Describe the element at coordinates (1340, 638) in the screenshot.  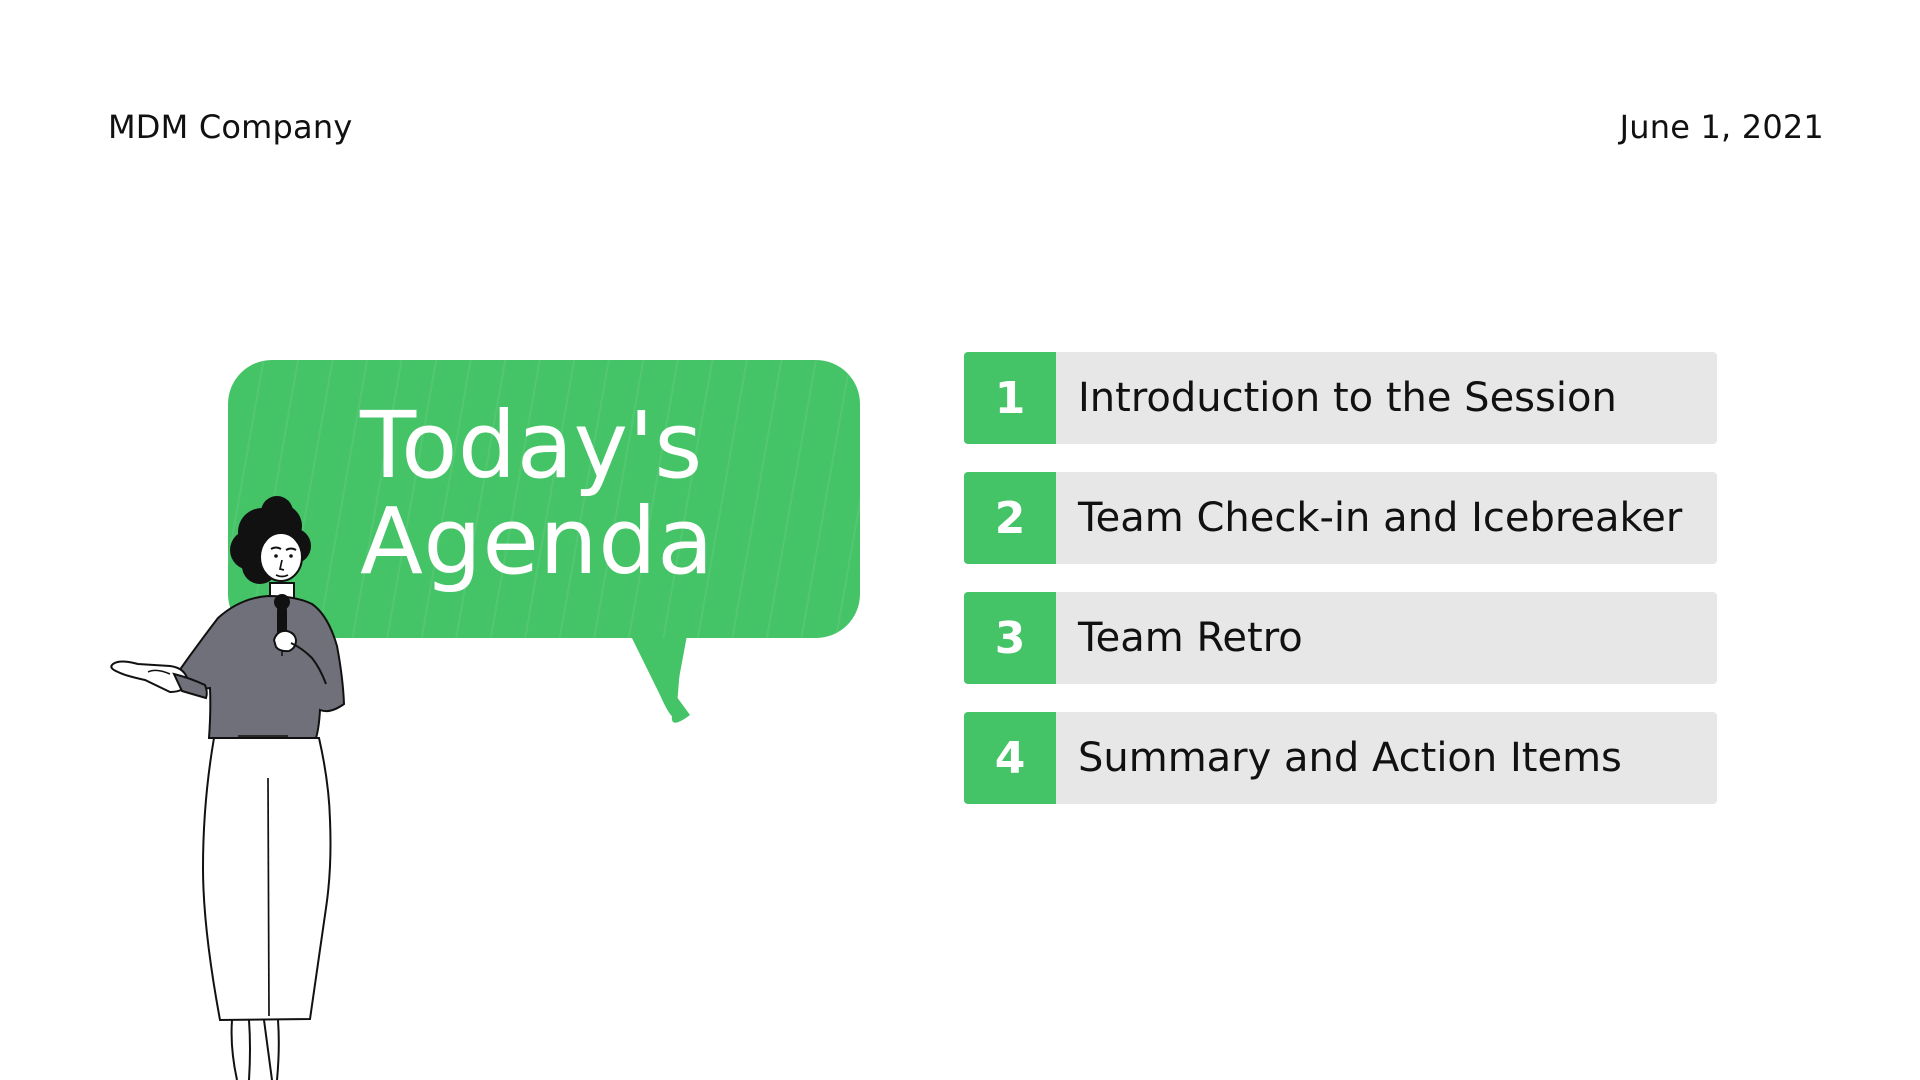
I see `agenda-item-3: 3 Team Retro` at that location.